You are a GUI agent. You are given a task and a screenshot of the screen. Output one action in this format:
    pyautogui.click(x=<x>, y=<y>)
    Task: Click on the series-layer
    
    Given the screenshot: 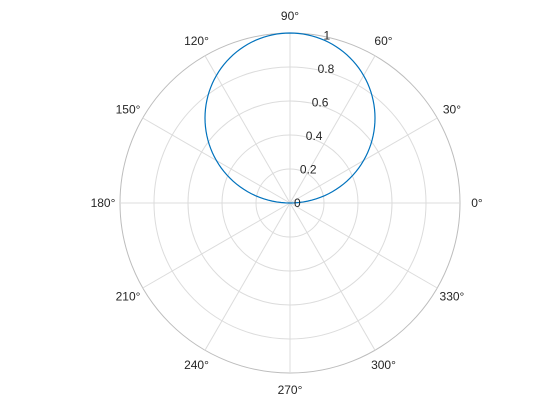 What is the action you would take?
    pyautogui.click(x=290, y=118)
    